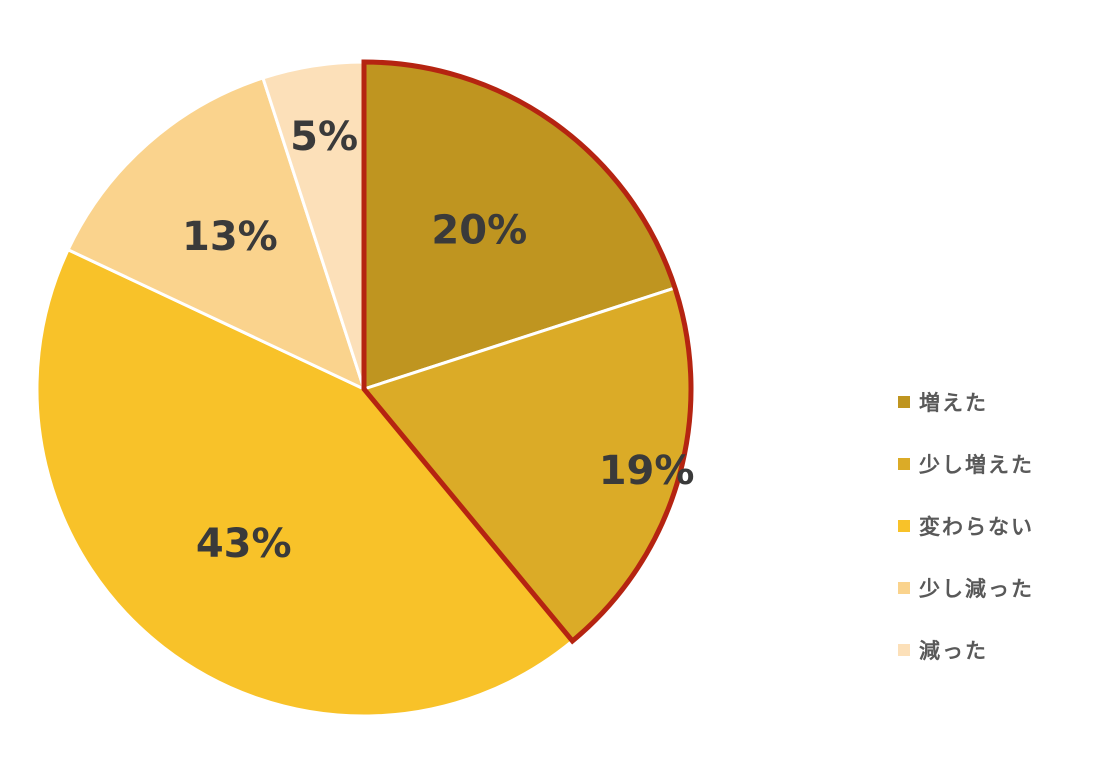 The width and height of the screenshot is (1118, 770). I want to click on data-label-slice-4: 13%, so click(230, 237).